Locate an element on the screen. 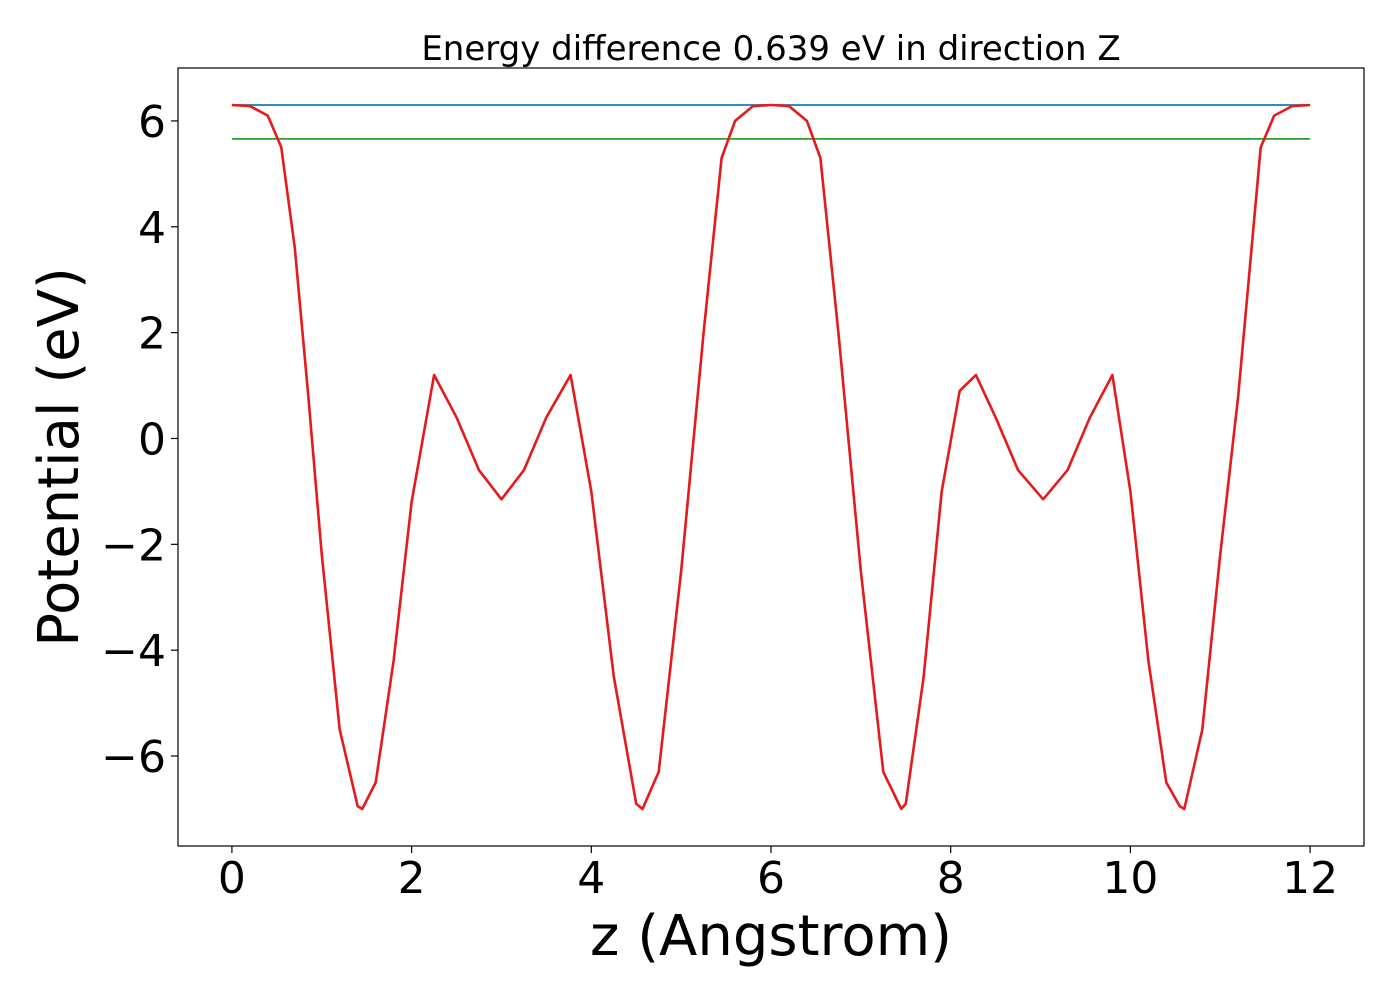  x-tick-label: 8 is located at coordinates (951, 878).